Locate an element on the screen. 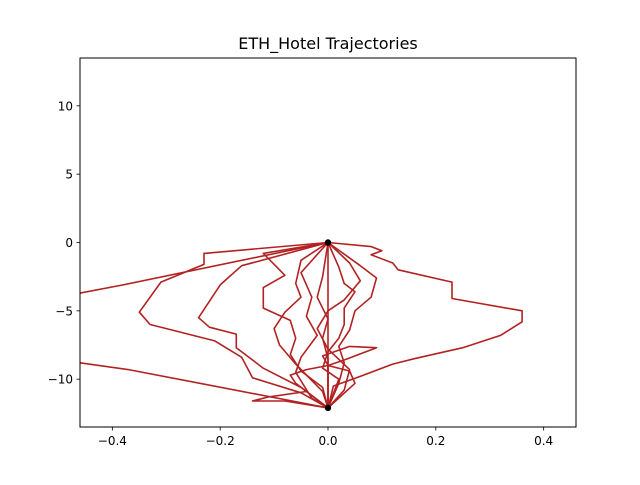 This screenshot has height=485, width=640. x-tick-label: −0.2 is located at coordinates (220, 441).